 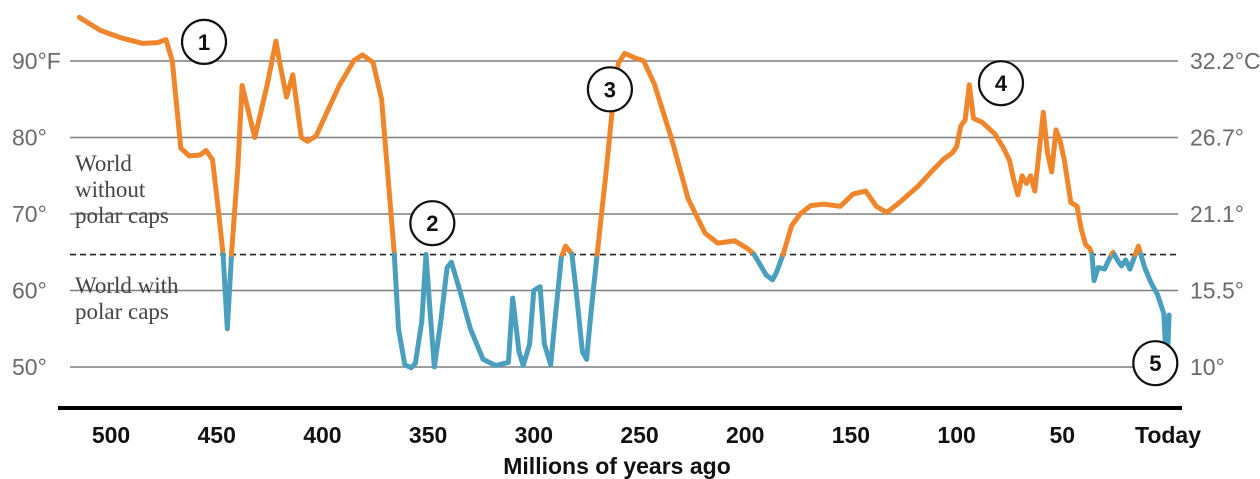 I want to click on x-tick-label: 500, so click(x=111, y=435).